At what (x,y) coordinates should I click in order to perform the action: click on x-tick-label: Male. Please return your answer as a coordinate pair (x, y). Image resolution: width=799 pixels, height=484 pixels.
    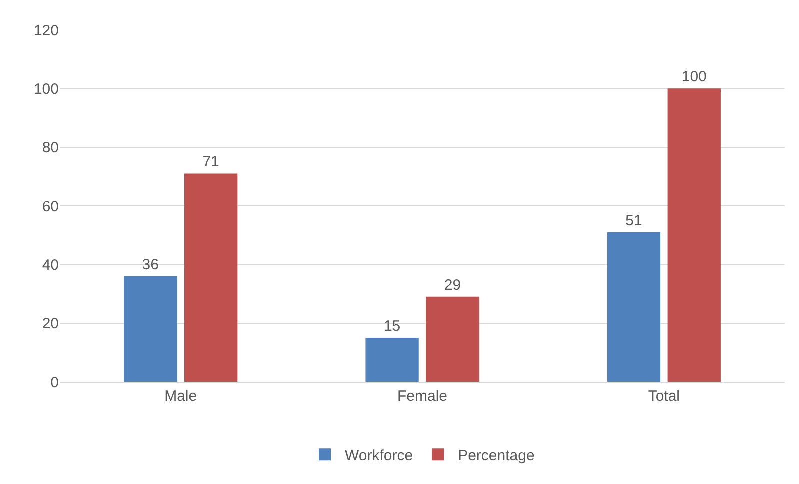
    Looking at the image, I should click on (181, 396).